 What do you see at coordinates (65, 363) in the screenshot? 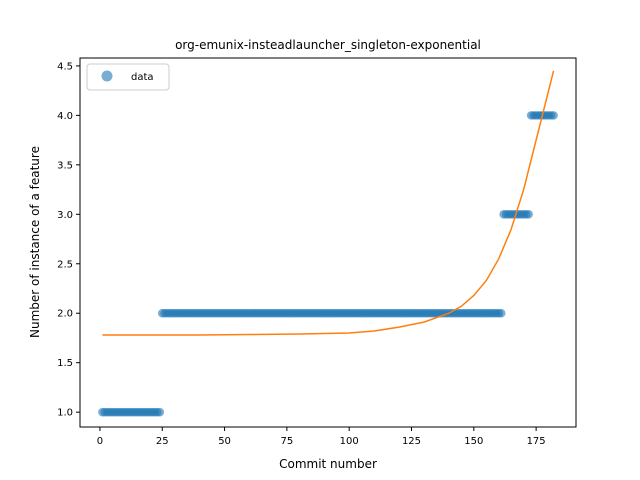
I see `y-tick-label: 1.5` at bounding box center [65, 363].